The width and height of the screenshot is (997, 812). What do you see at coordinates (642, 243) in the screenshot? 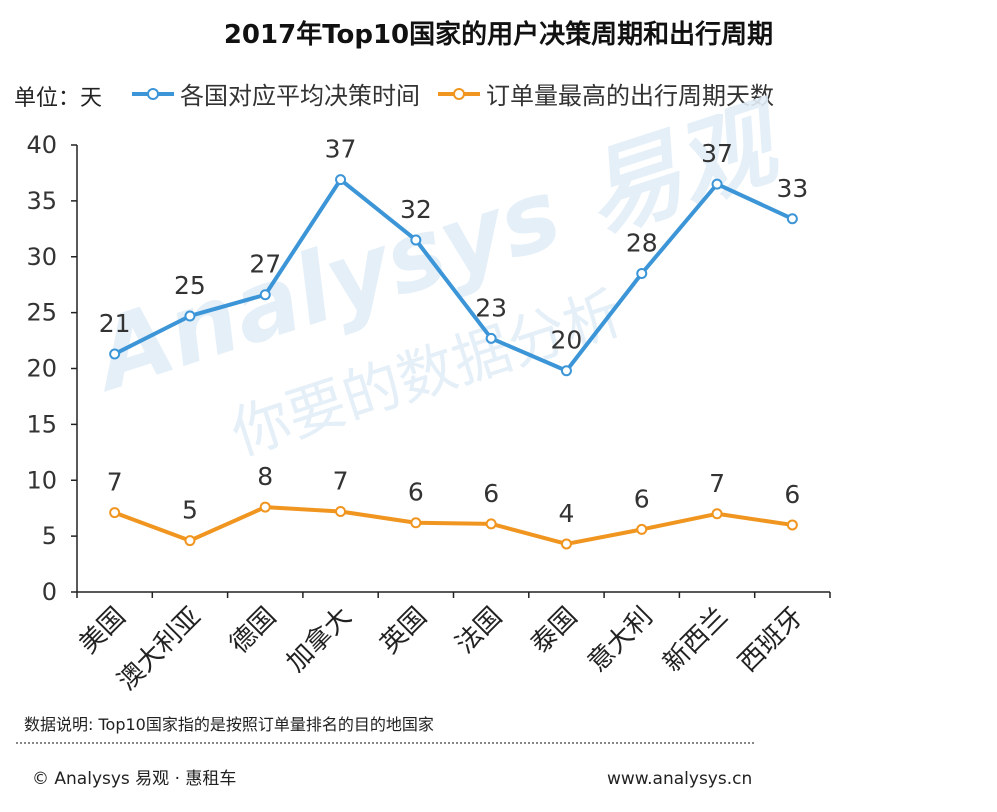
I see `data-label: 28` at bounding box center [642, 243].